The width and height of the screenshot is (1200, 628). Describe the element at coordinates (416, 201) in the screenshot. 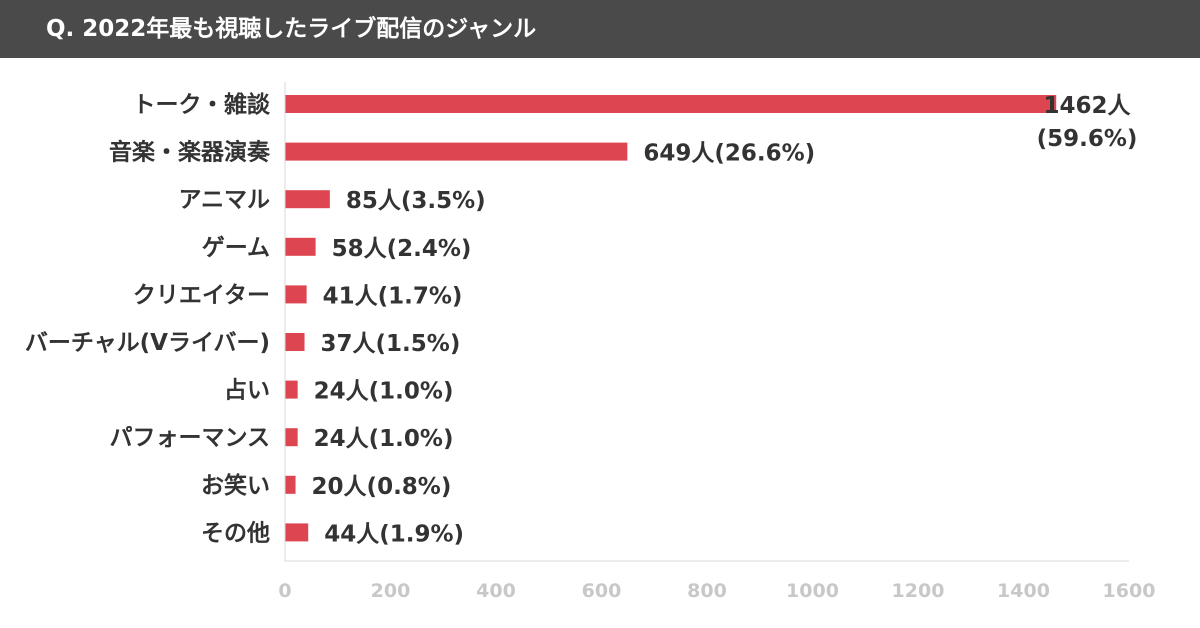

I see `data-label: 85人(3.5%)` at that location.